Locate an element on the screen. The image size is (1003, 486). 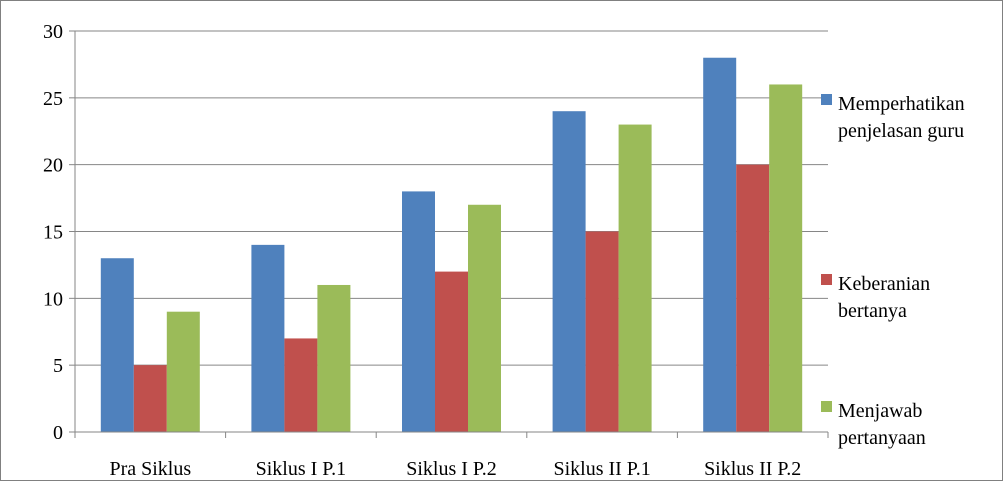
legend-label: Memperhatikan is located at coordinates (901, 104).